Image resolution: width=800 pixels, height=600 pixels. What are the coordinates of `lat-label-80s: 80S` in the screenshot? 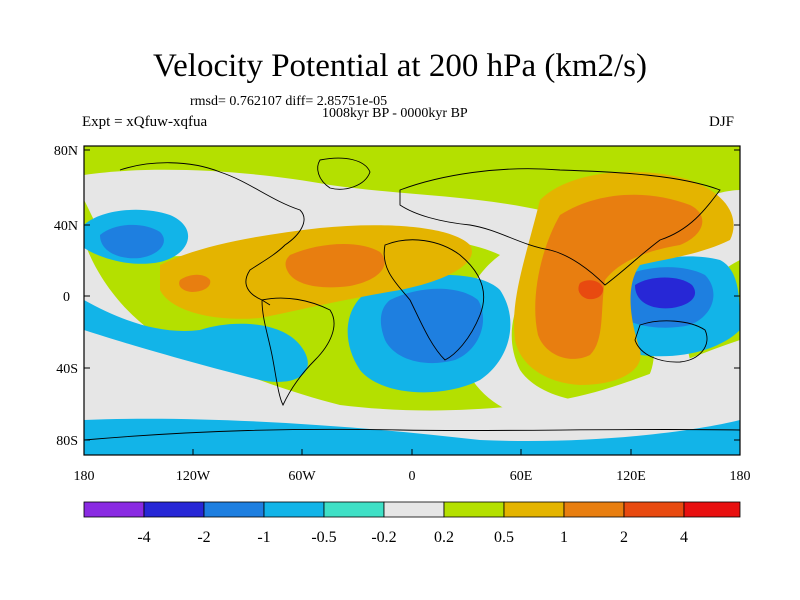 It's located at (67, 441).